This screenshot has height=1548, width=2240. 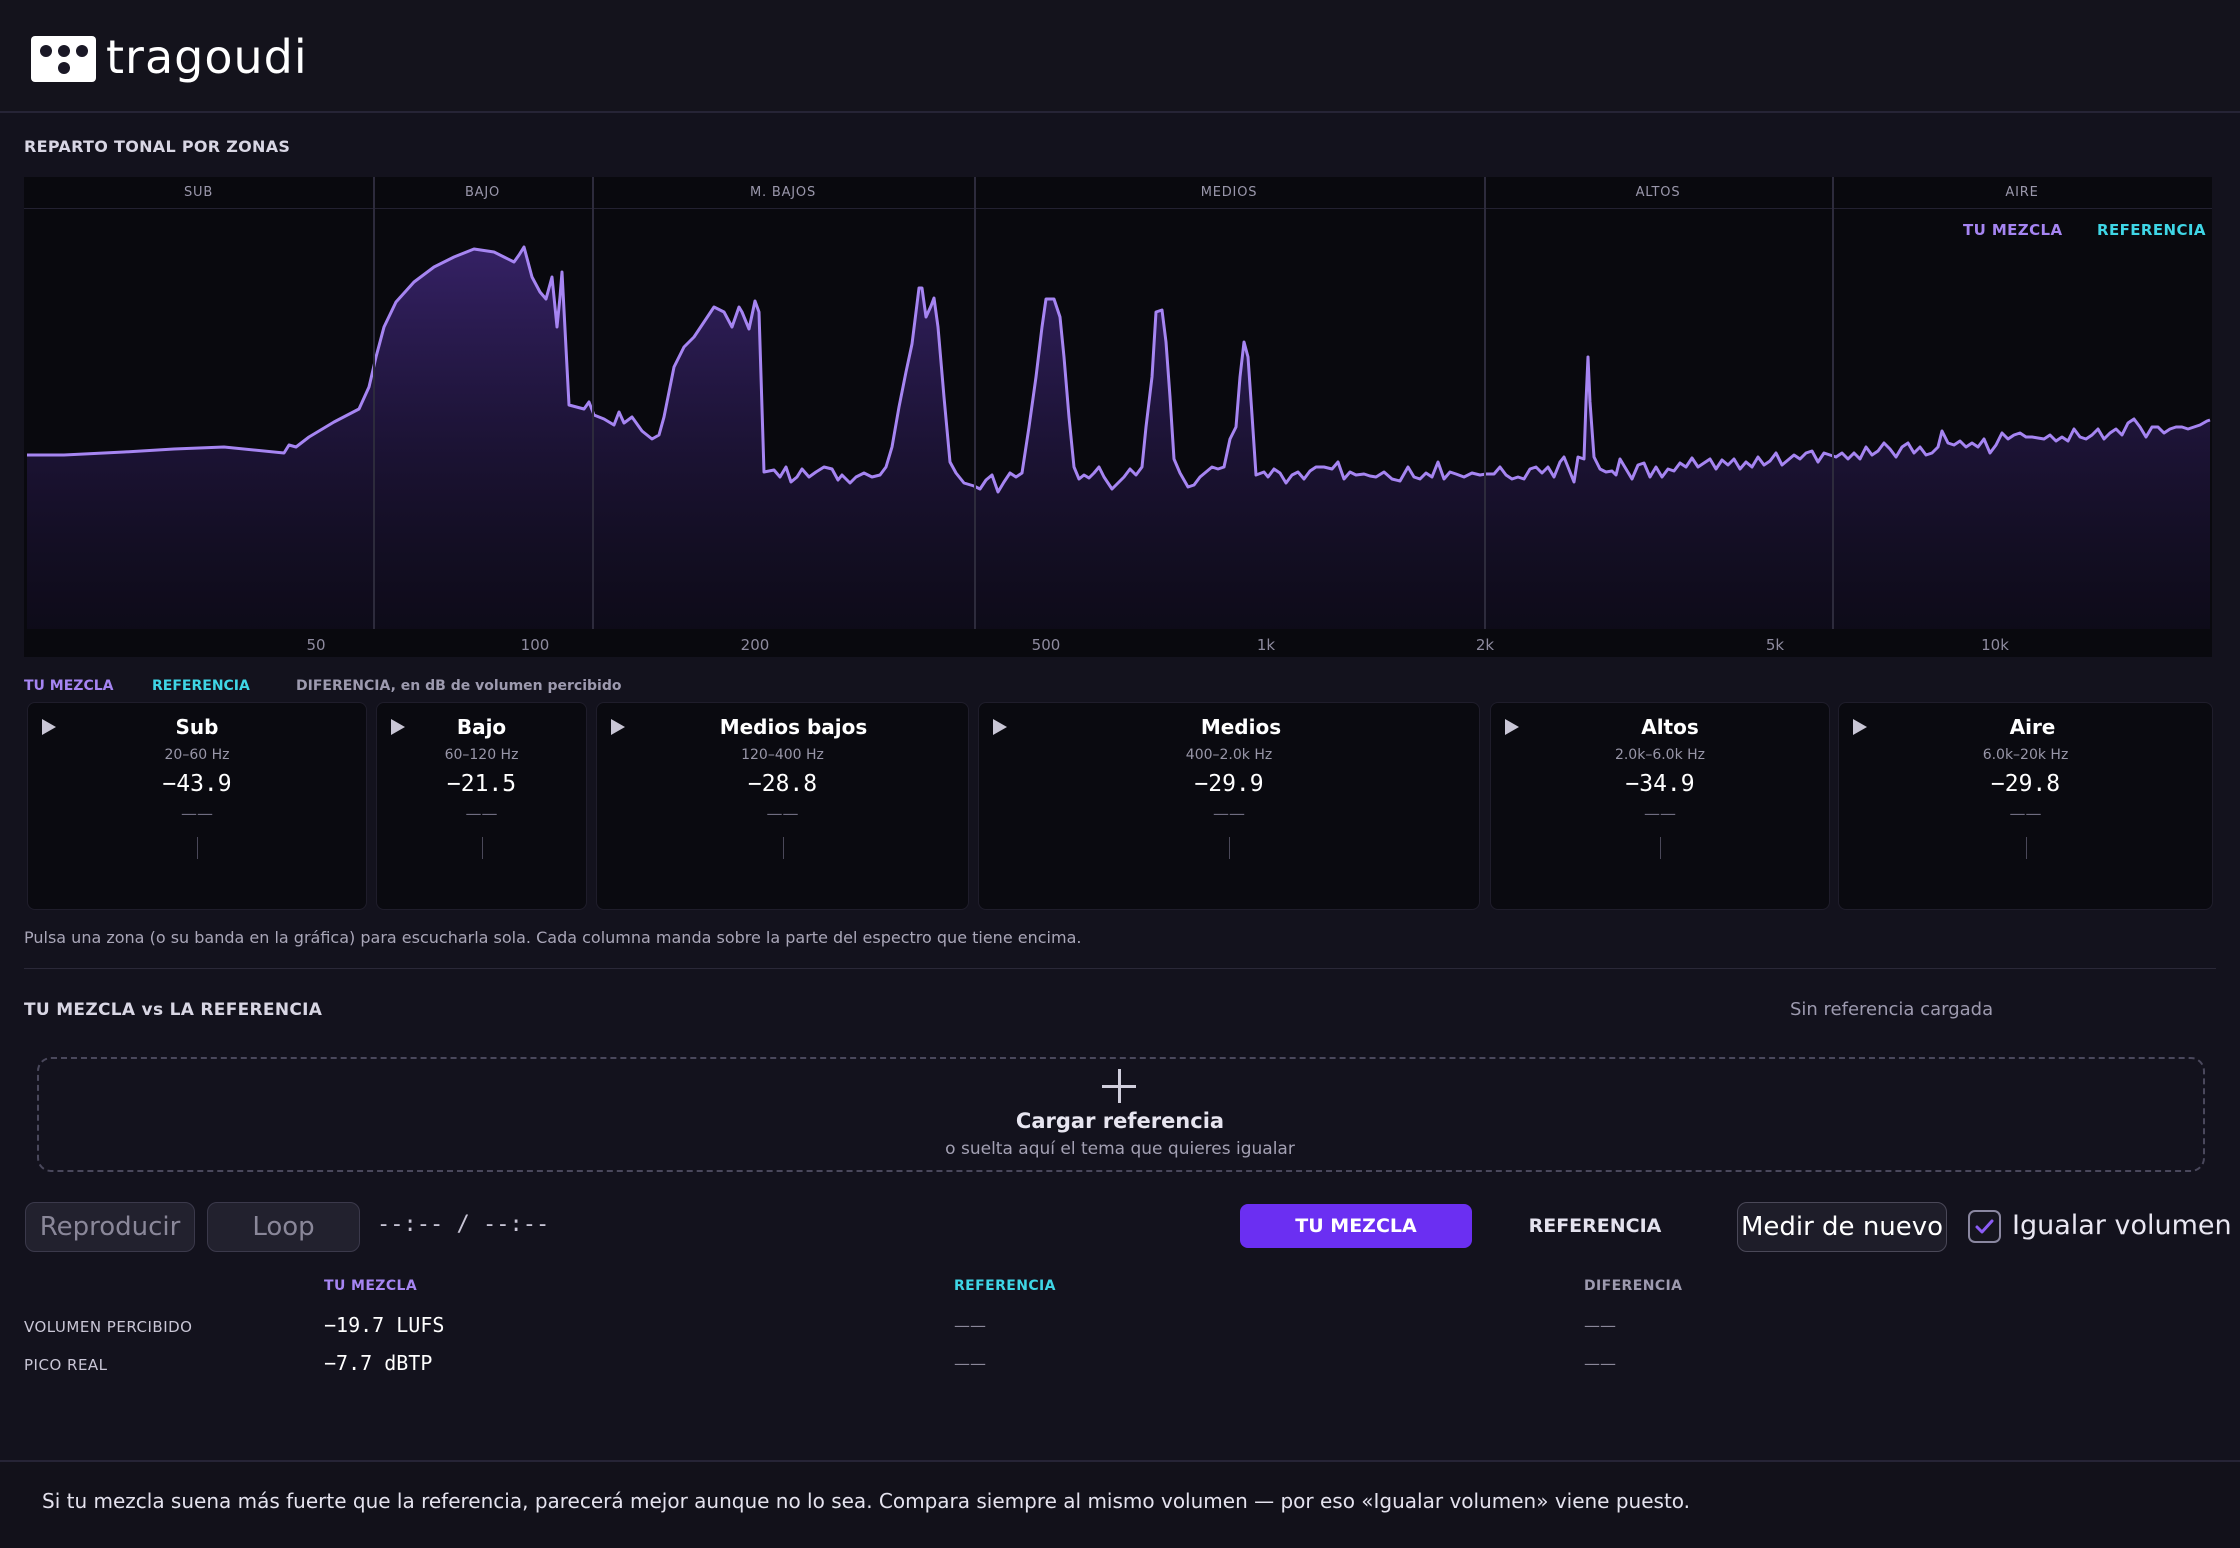 What do you see at coordinates (1229, 784) in the screenshot?
I see `band-value: −29.9` at bounding box center [1229, 784].